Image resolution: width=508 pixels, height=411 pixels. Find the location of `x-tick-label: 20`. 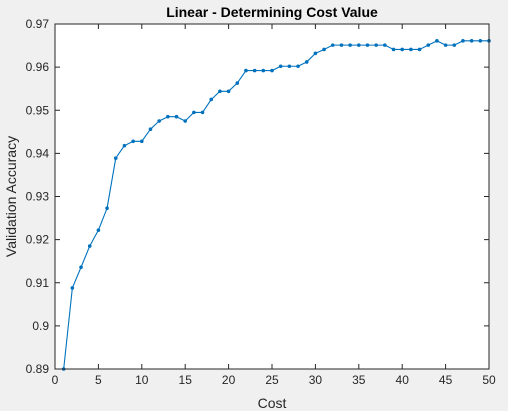

x-tick-label: 20 is located at coordinates (229, 380).